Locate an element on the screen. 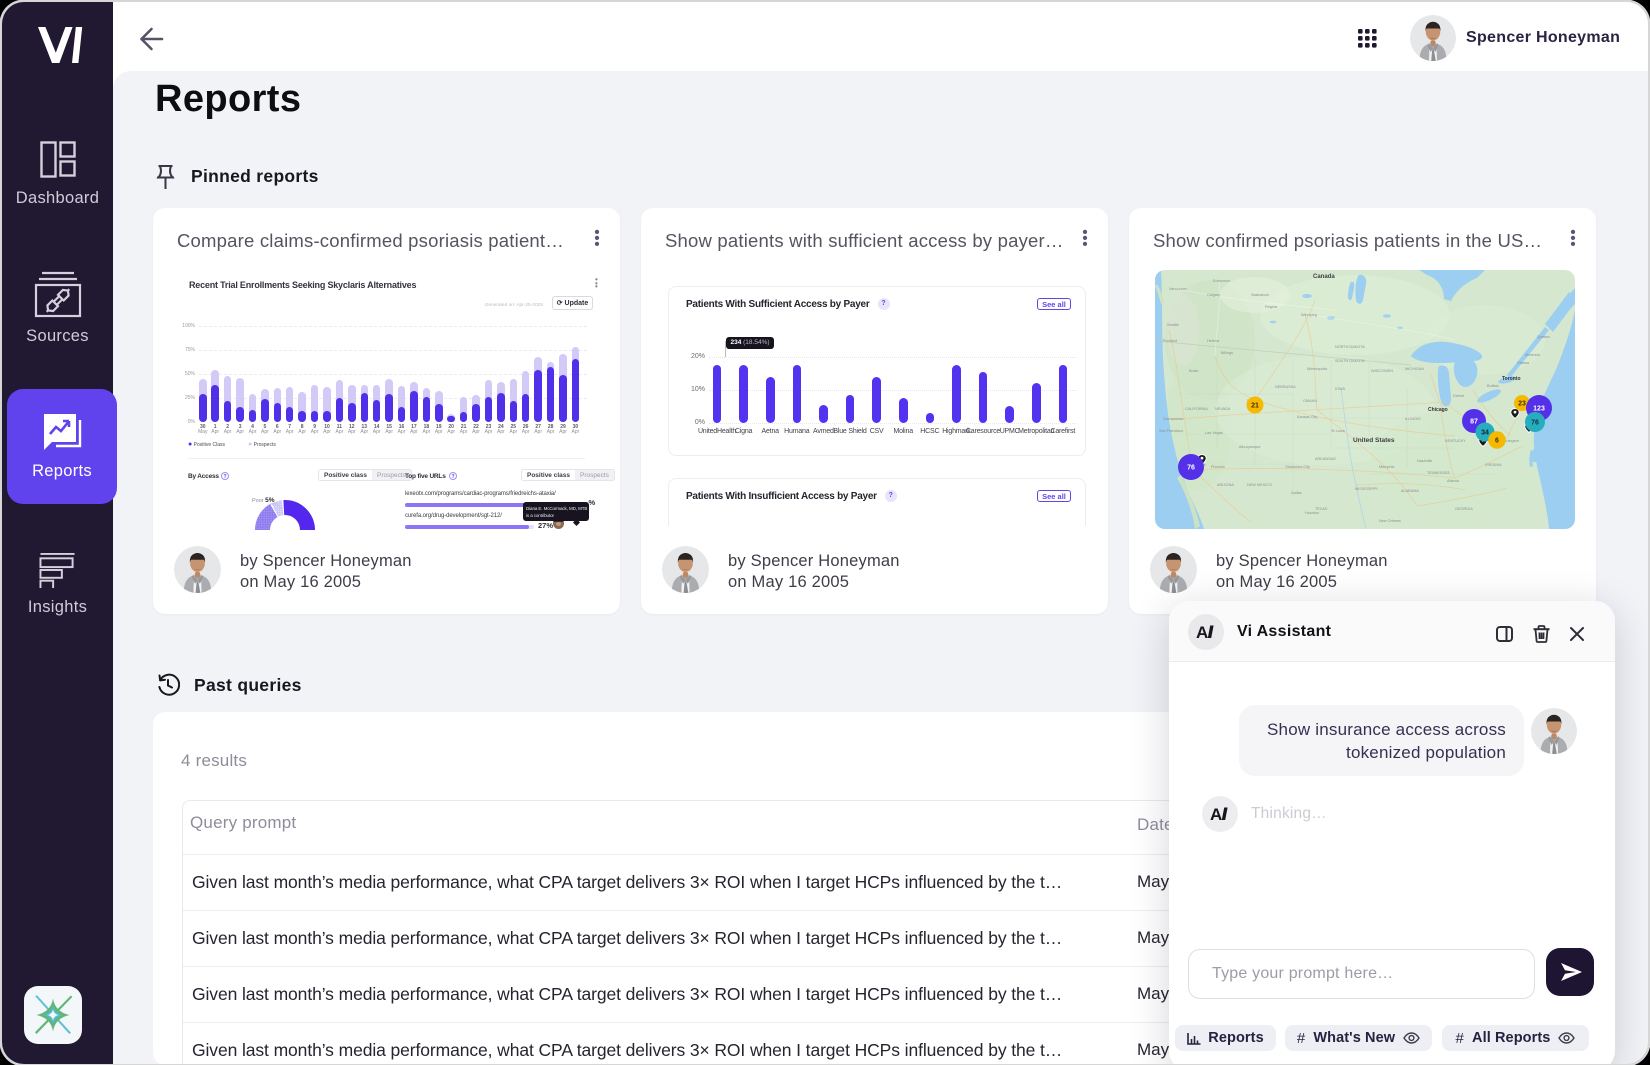  svg-text: Atlanta is located at coordinates (1453, 481).